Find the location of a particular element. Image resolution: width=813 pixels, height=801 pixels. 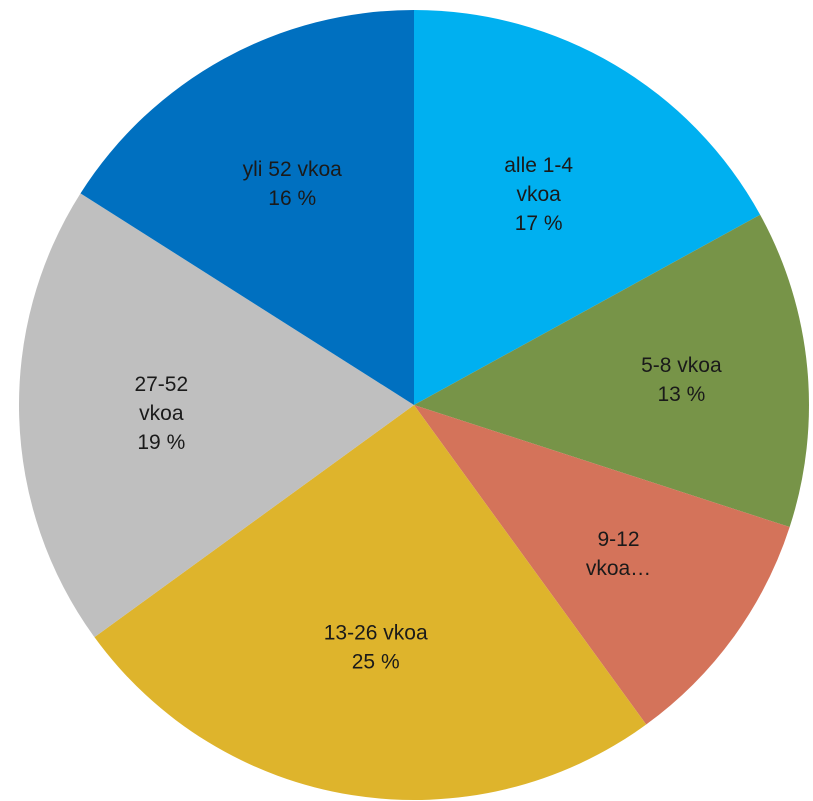

pie-label-27-52-vkoa: 27-52 vkoa 19 % is located at coordinates (161, 413).